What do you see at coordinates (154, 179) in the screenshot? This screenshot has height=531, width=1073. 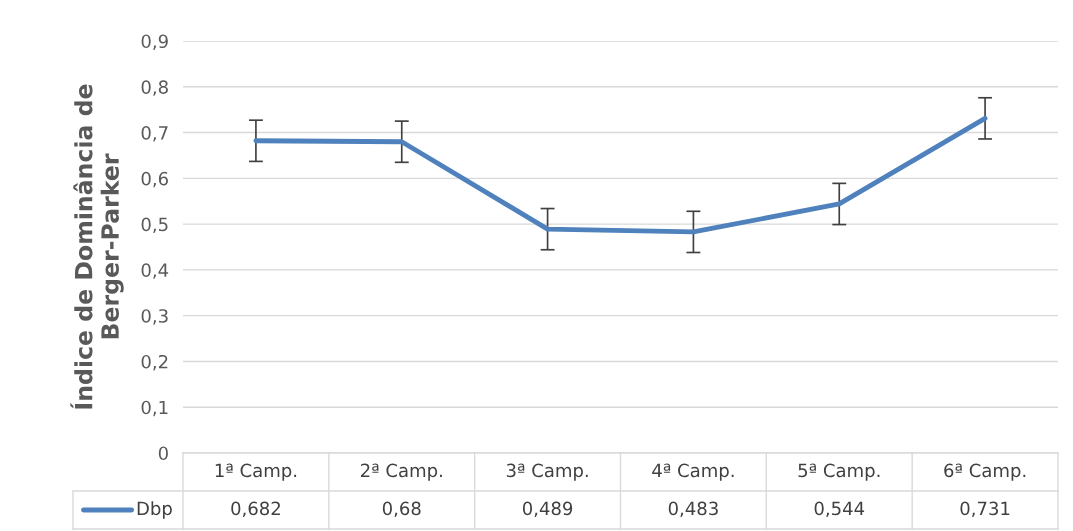 I see `y-tick-label: 0,6` at bounding box center [154, 179].